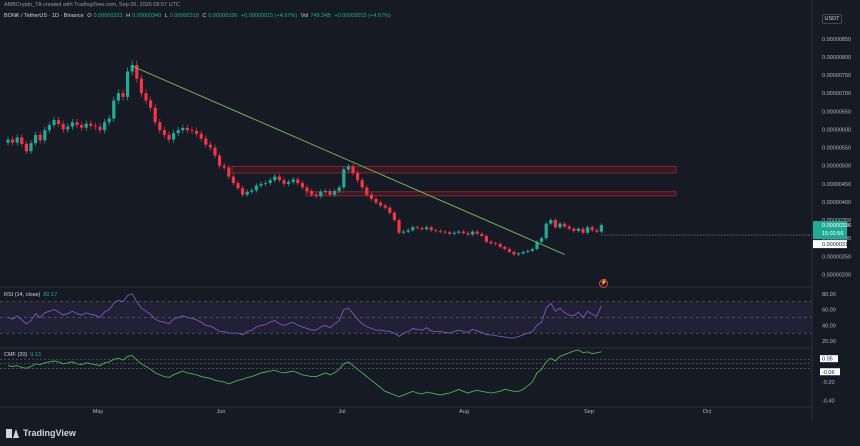  What do you see at coordinates (603, 283) in the screenshot?
I see `lightning-icon: ⚡` at bounding box center [603, 283].